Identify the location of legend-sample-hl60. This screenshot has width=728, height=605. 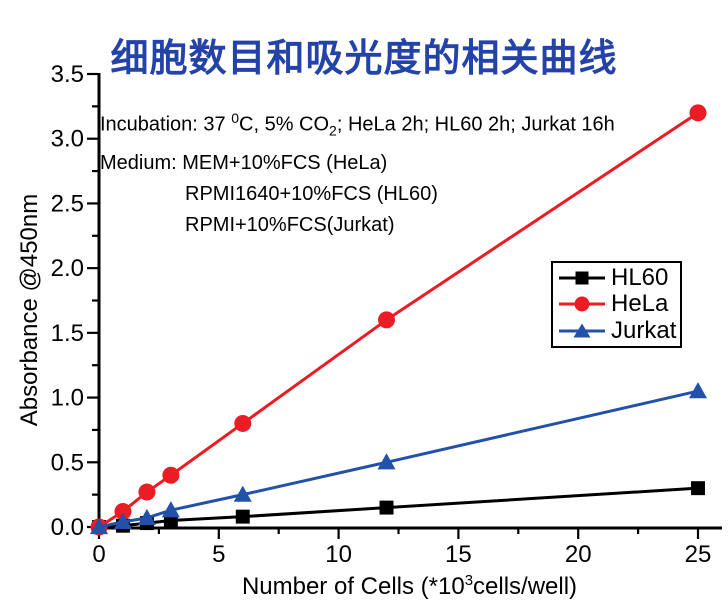
(582, 278).